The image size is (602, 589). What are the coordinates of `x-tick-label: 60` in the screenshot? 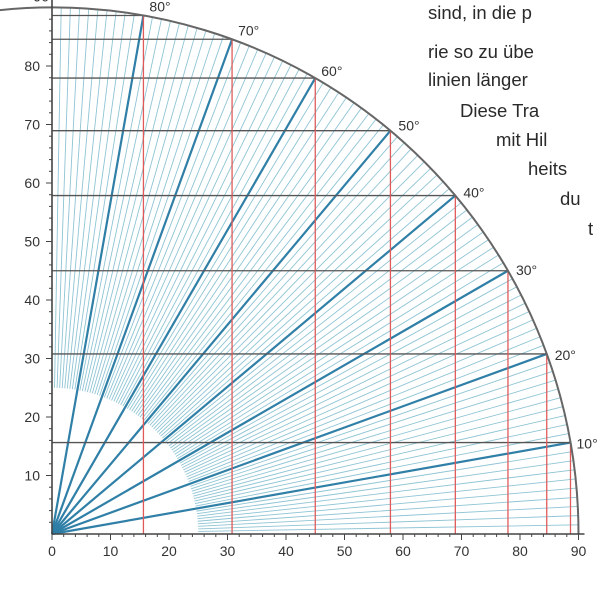 It's located at (403, 551).